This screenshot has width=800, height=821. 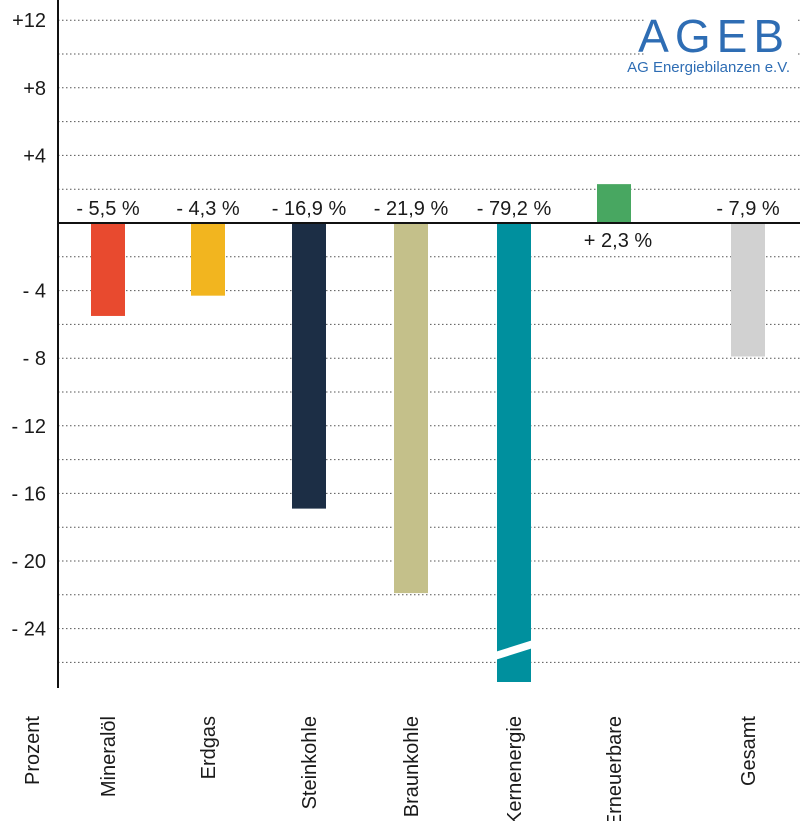 I want to click on ageb-logo: AGEB AG Energiebilanzen e.V., so click(x=711, y=41).